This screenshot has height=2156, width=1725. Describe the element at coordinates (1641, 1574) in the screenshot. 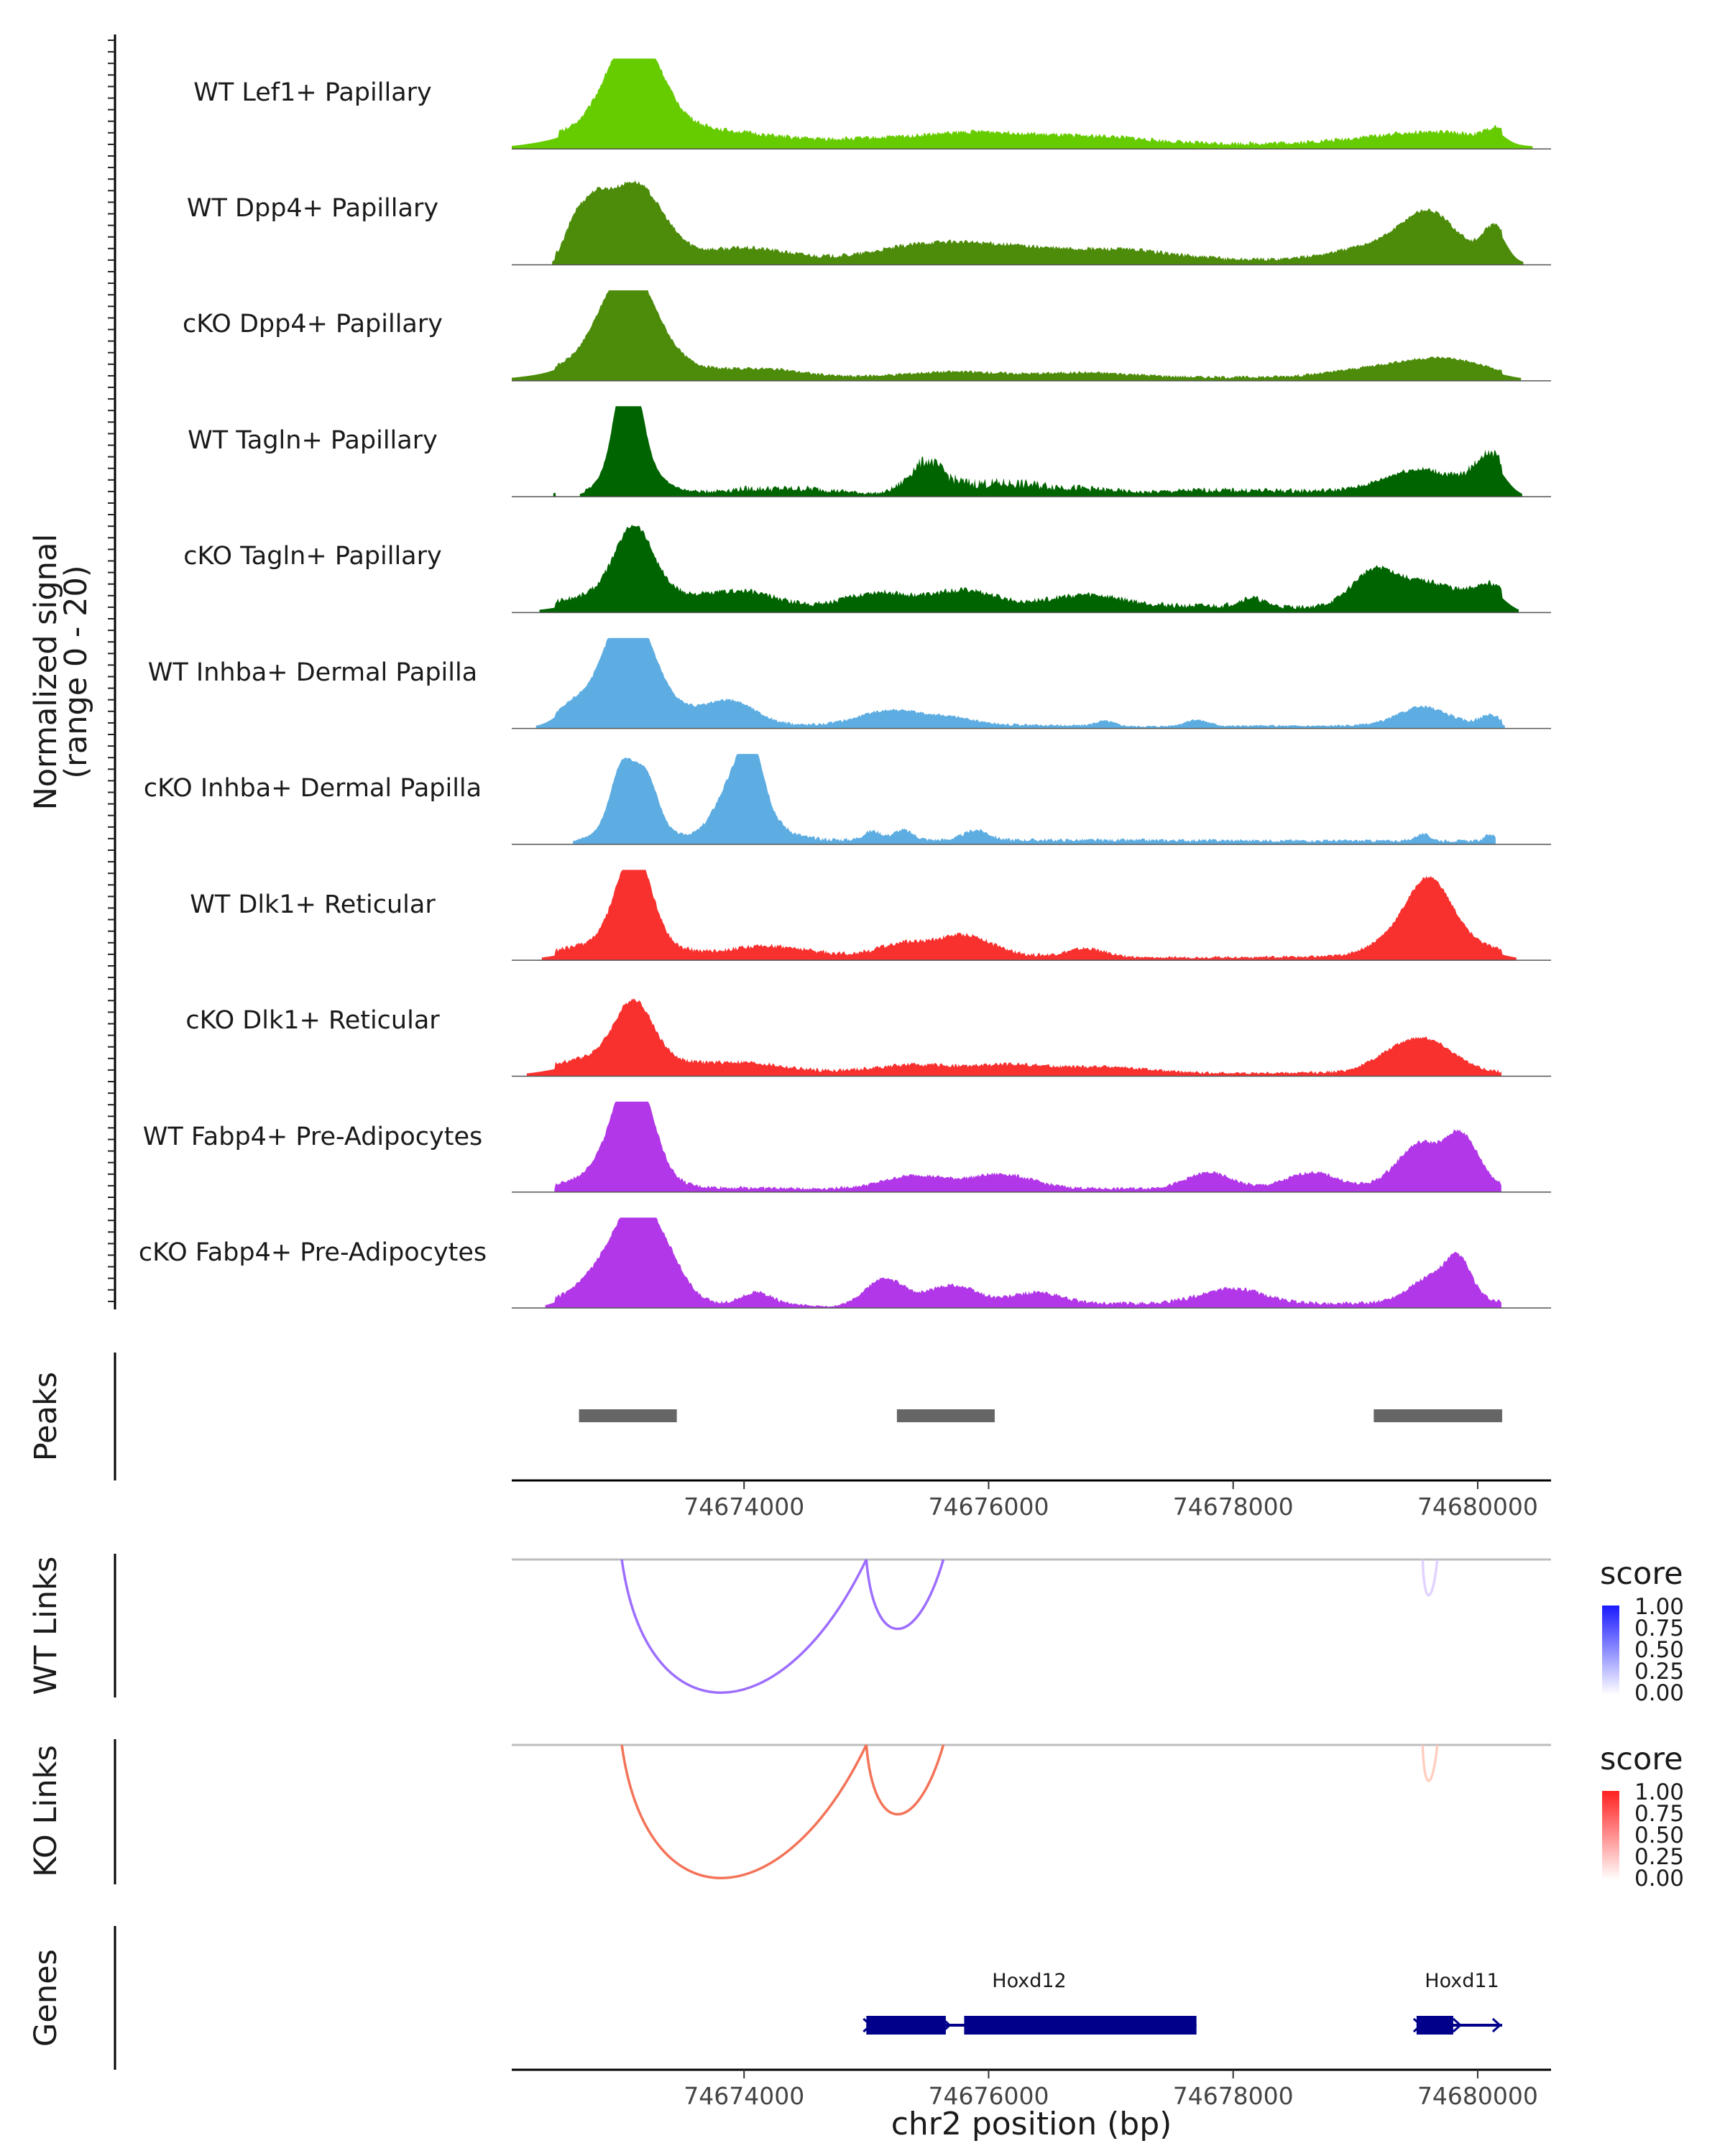

I see `wt-legend-title: score` at that location.